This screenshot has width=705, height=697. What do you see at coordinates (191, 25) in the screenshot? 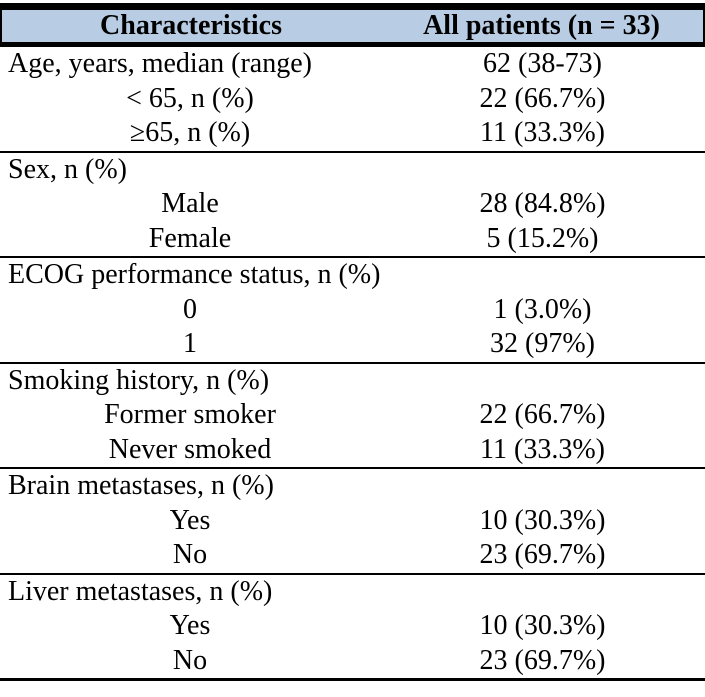
I see `column-header-characteristics: Characteristics` at bounding box center [191, 25].